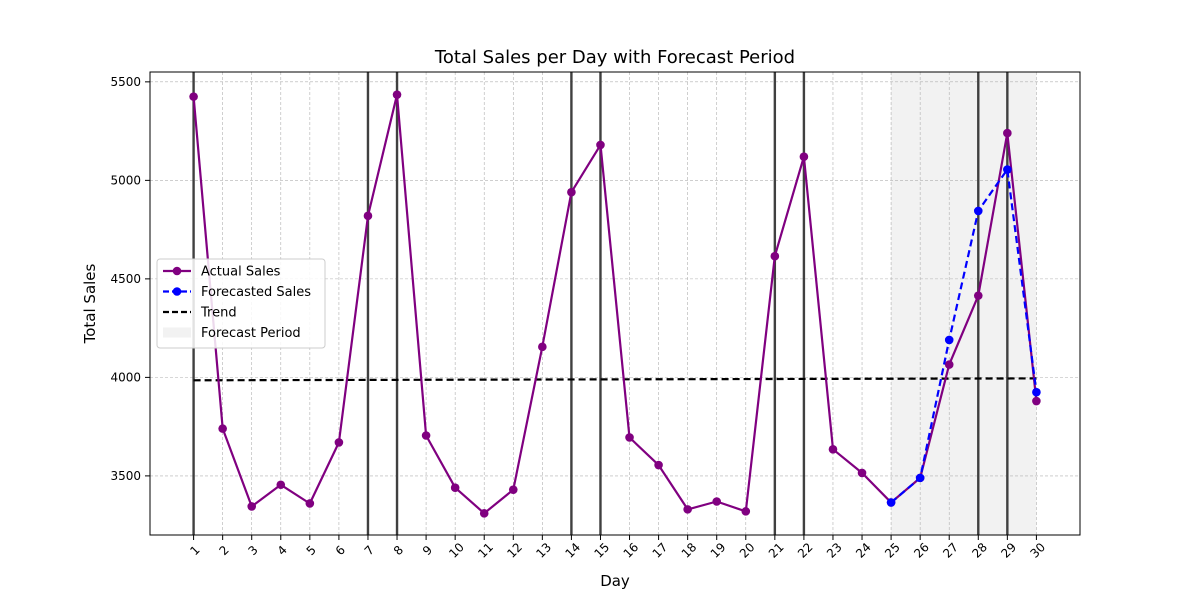 The width and height of the screenshot is (1200, 600). What do you see at coordinates (256, 292) in the screenshot?
I see `legend-label-forecasted-sales: Forecasted Sales` at bounding box center [256, 292].